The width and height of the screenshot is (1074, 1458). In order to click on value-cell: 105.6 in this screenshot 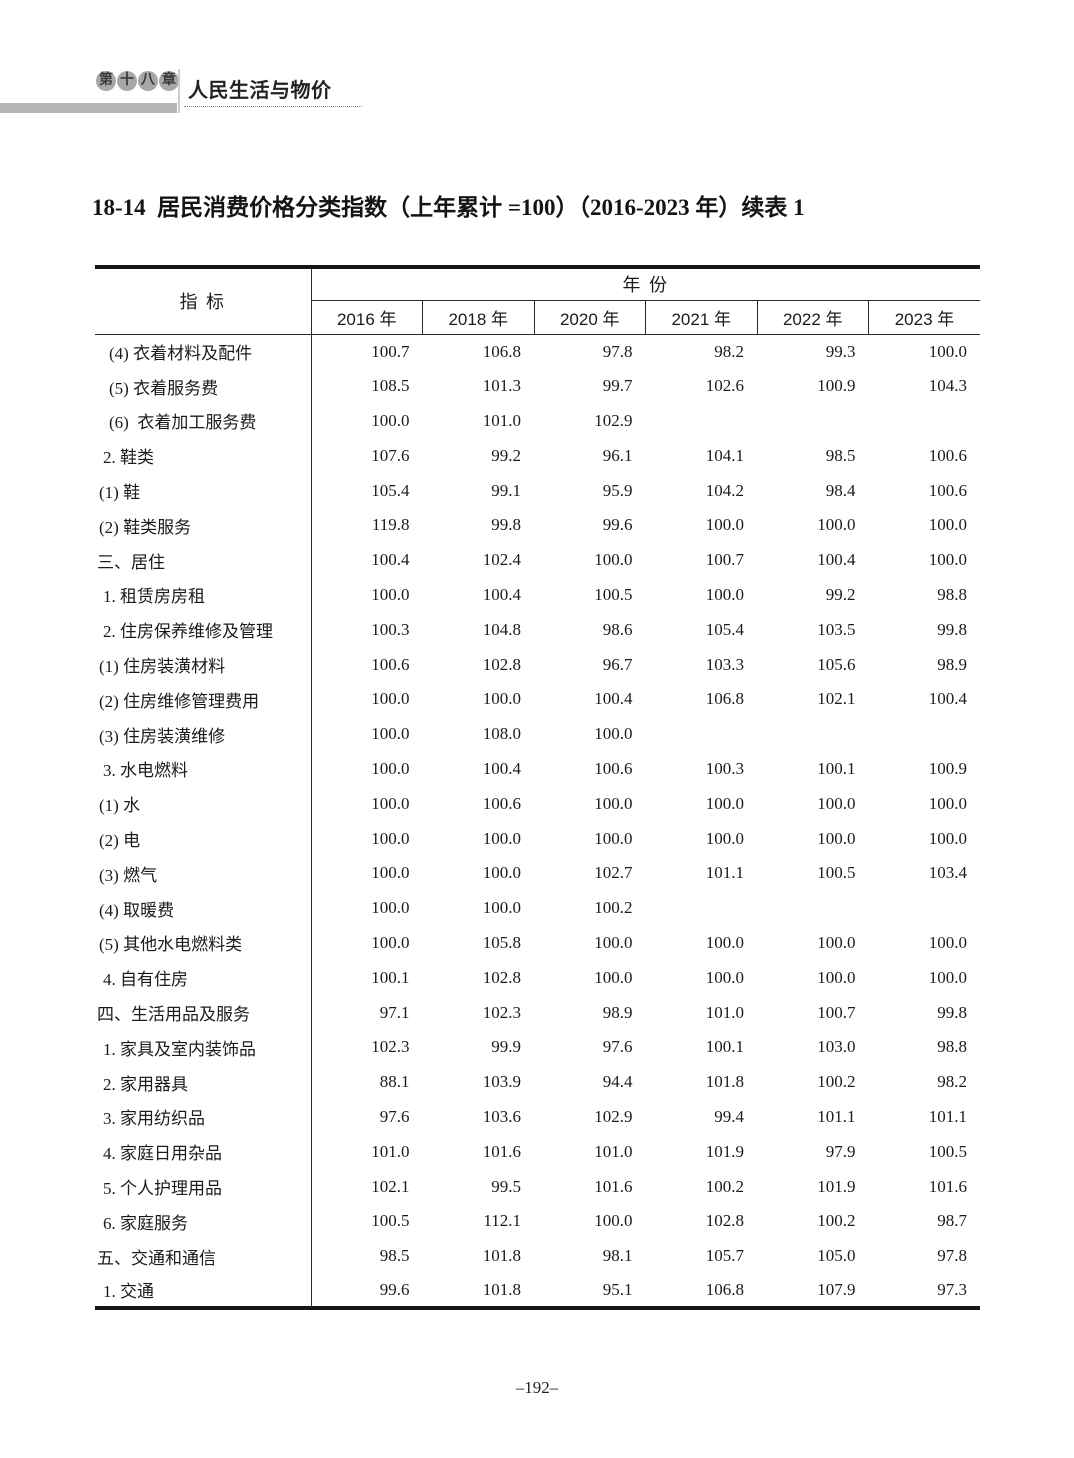, I will do `click(836, 664)`.